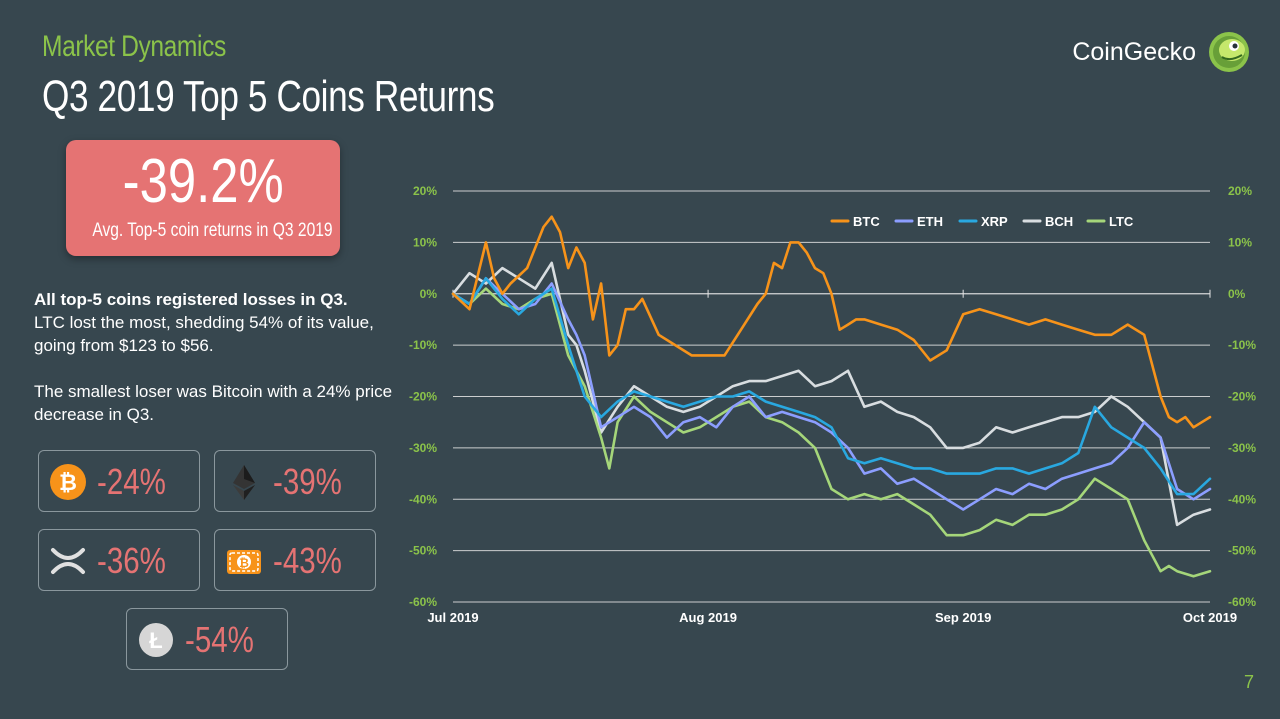 Image resolution: width=1280 pixels, height=719 pixels. What do you see at coordinates (1242, 499) in the screenshot?
I see `y-tick-label-right: -40%` at bounding box center [1242, 499].